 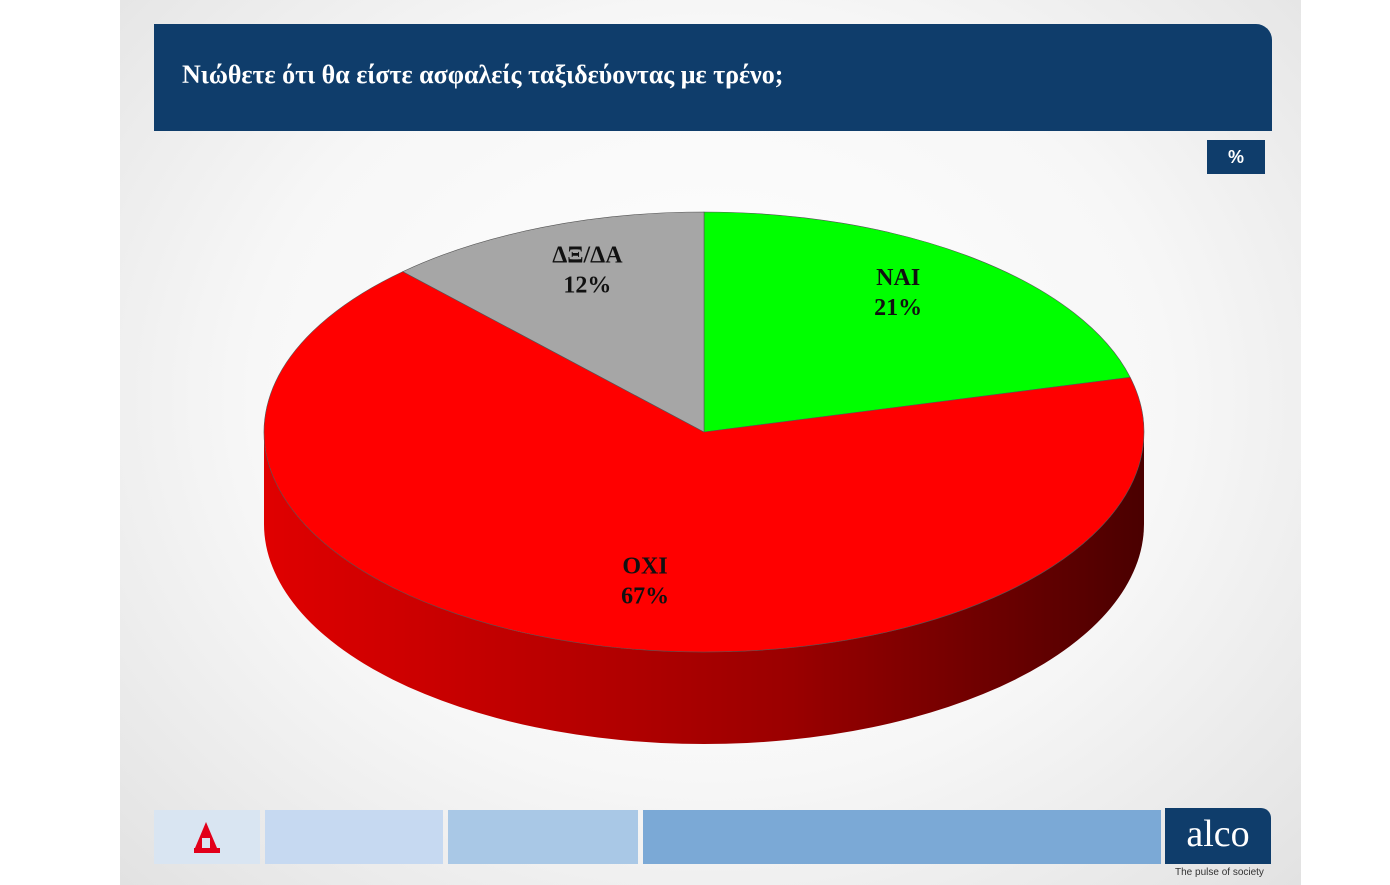 I want to click on unit-badge: %, so click(x=1236, y=157).